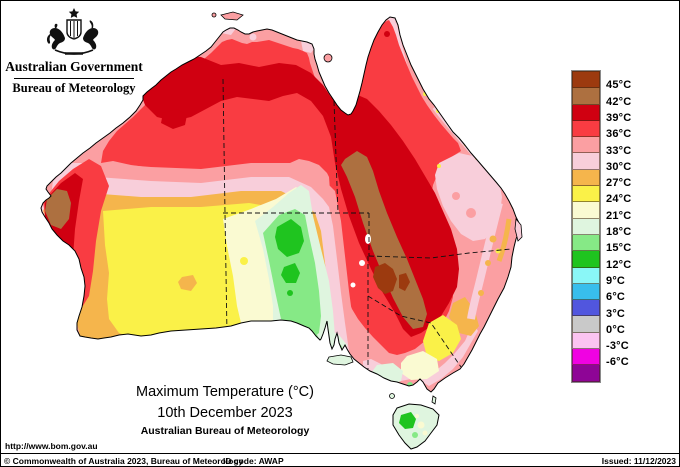 The width and height of the screenshot is (680, 467). Describe the element at coordinates (619, 117) in the screenshot. I see `legend-label: 39°C` at that location.